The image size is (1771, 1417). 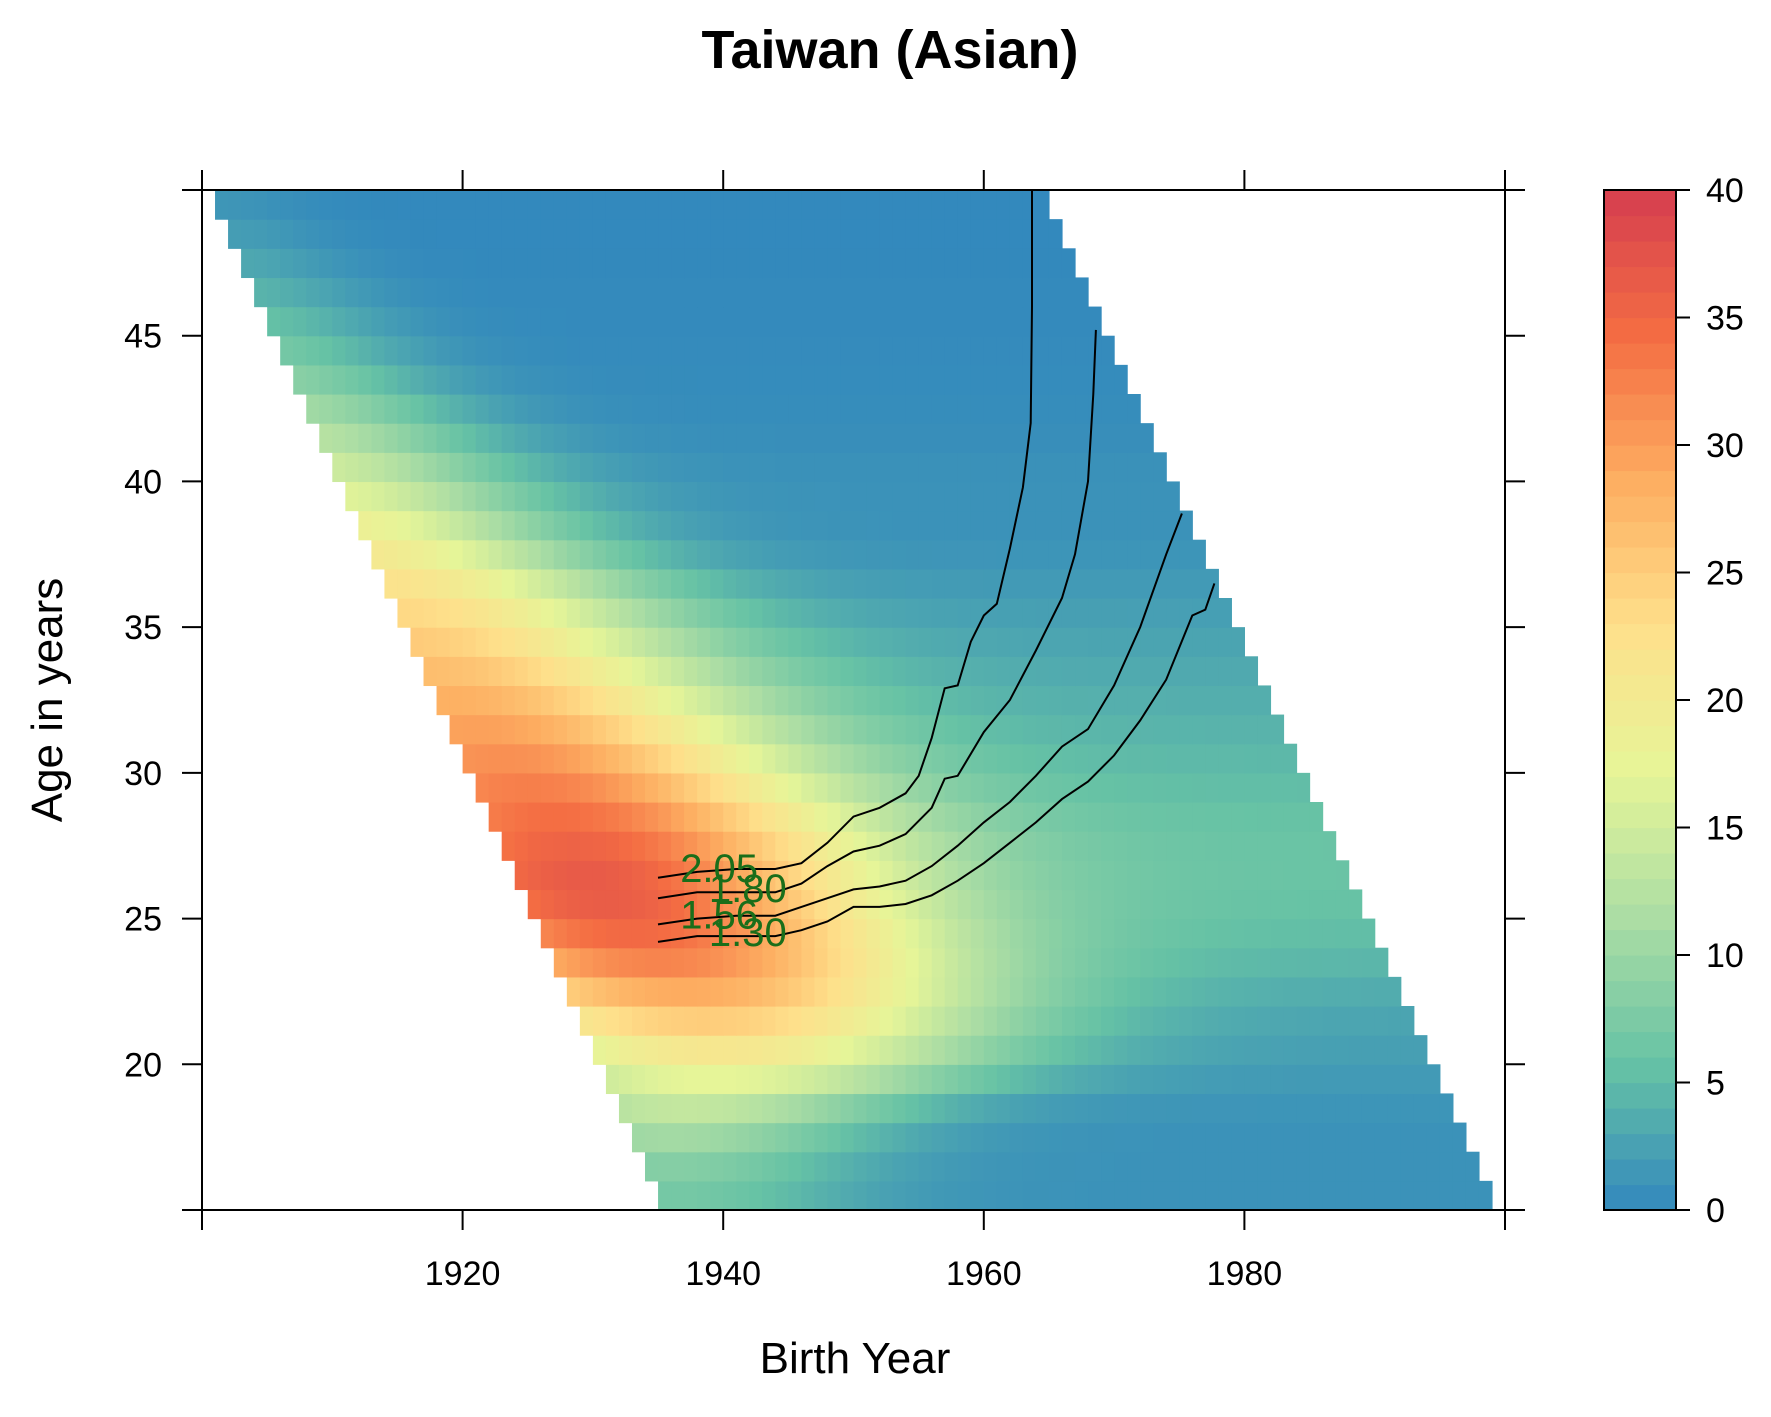 I want to click on y-tick-label: 20, so click(x=143, y=1065).